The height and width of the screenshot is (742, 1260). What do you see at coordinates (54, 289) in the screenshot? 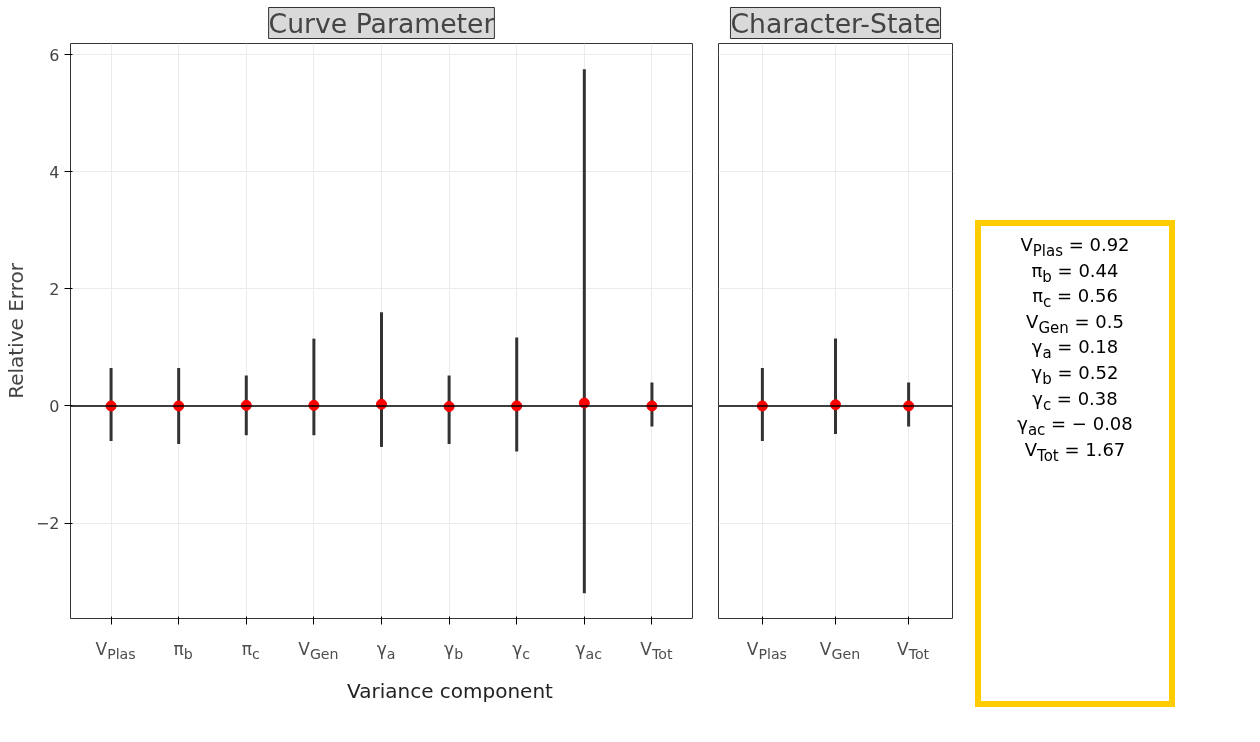
I see `y-tick-label: 2` at bounding box center [54, 289].